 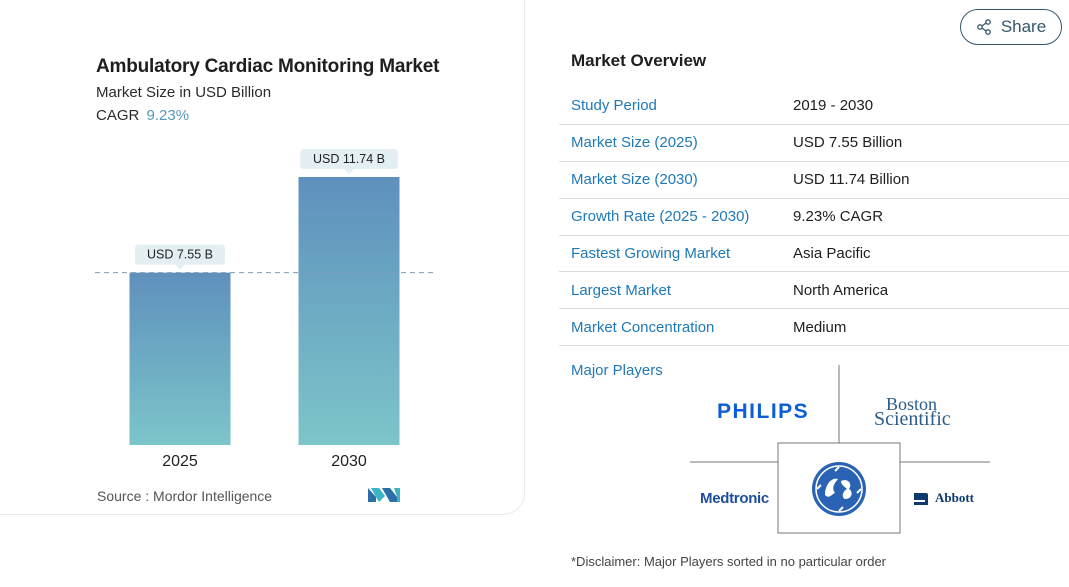 I want to click on row-label: Market Size (2030), so click(x=634, y=180).